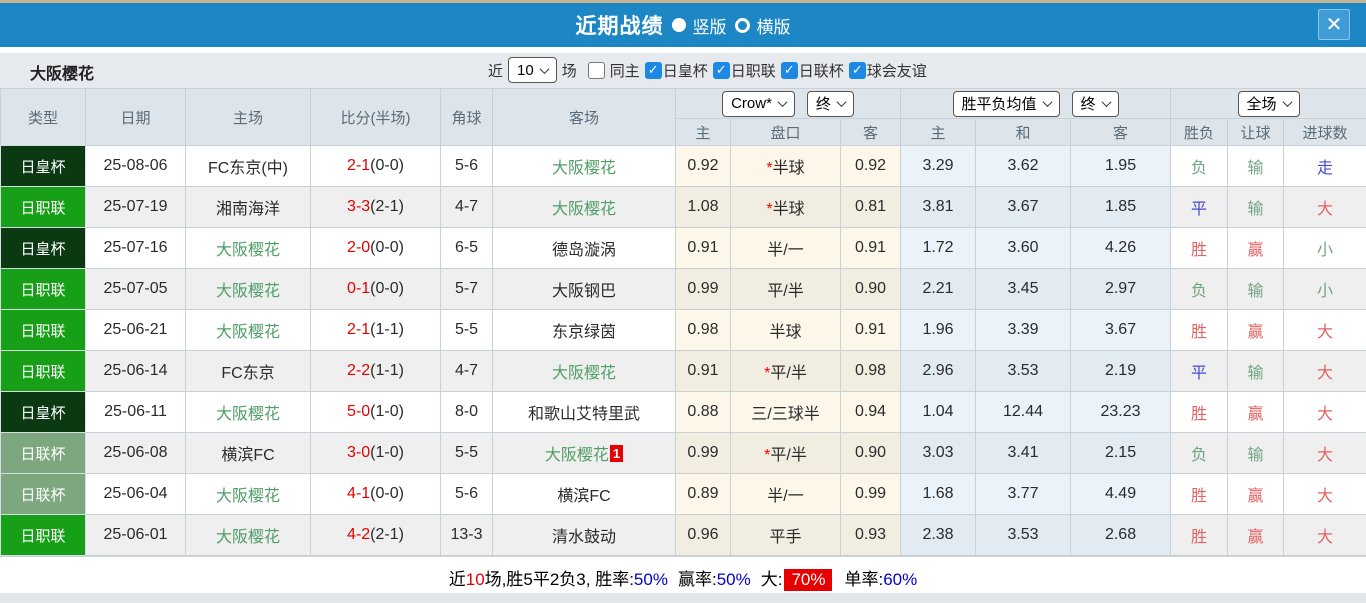 This screenshot has height=603, width=1366. I want to click on match-date-cell: 25-06-14, so click(136, 371).